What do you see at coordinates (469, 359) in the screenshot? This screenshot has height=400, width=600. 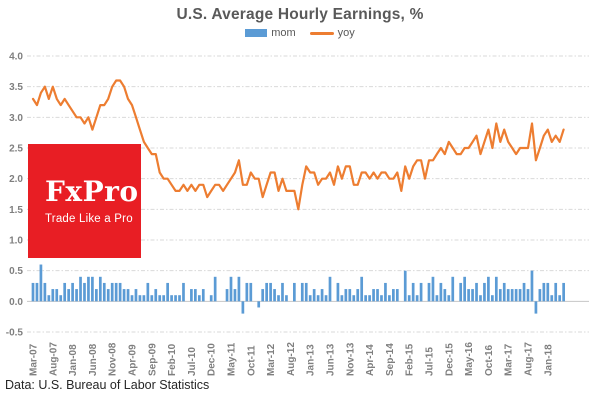 I see `svg-text: May-16` at bounding box center [469, 359].